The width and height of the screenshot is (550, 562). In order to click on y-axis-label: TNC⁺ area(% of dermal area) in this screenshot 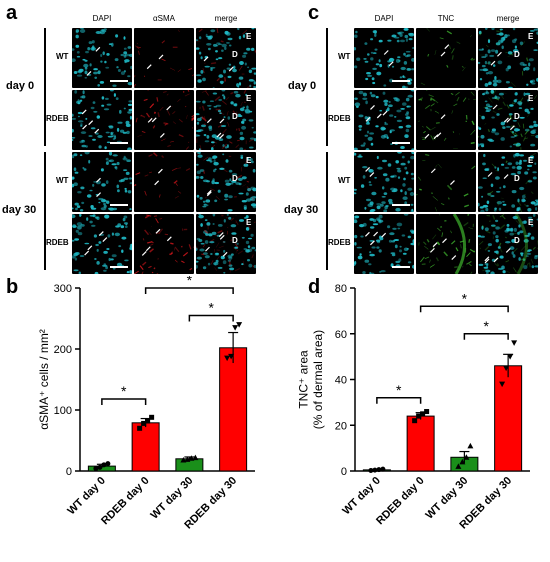, I will do `click(310, 379)`.